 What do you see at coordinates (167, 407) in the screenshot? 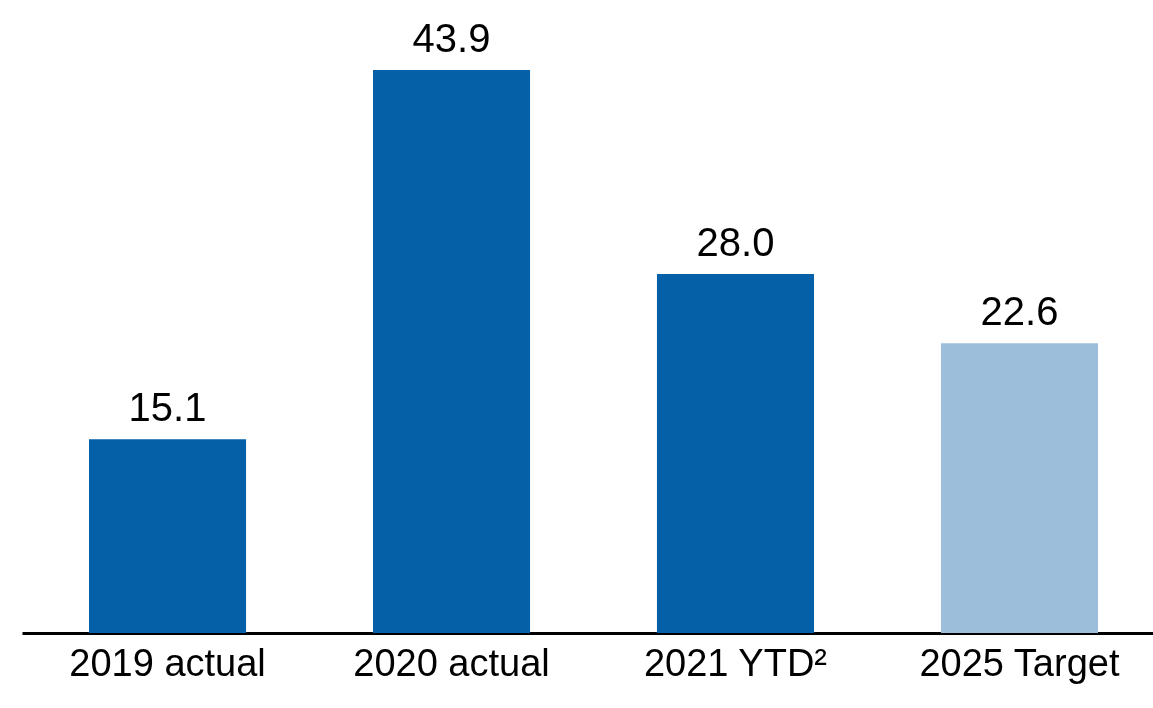
I see `data-label: 15.1` at bounding box center [167, 407].